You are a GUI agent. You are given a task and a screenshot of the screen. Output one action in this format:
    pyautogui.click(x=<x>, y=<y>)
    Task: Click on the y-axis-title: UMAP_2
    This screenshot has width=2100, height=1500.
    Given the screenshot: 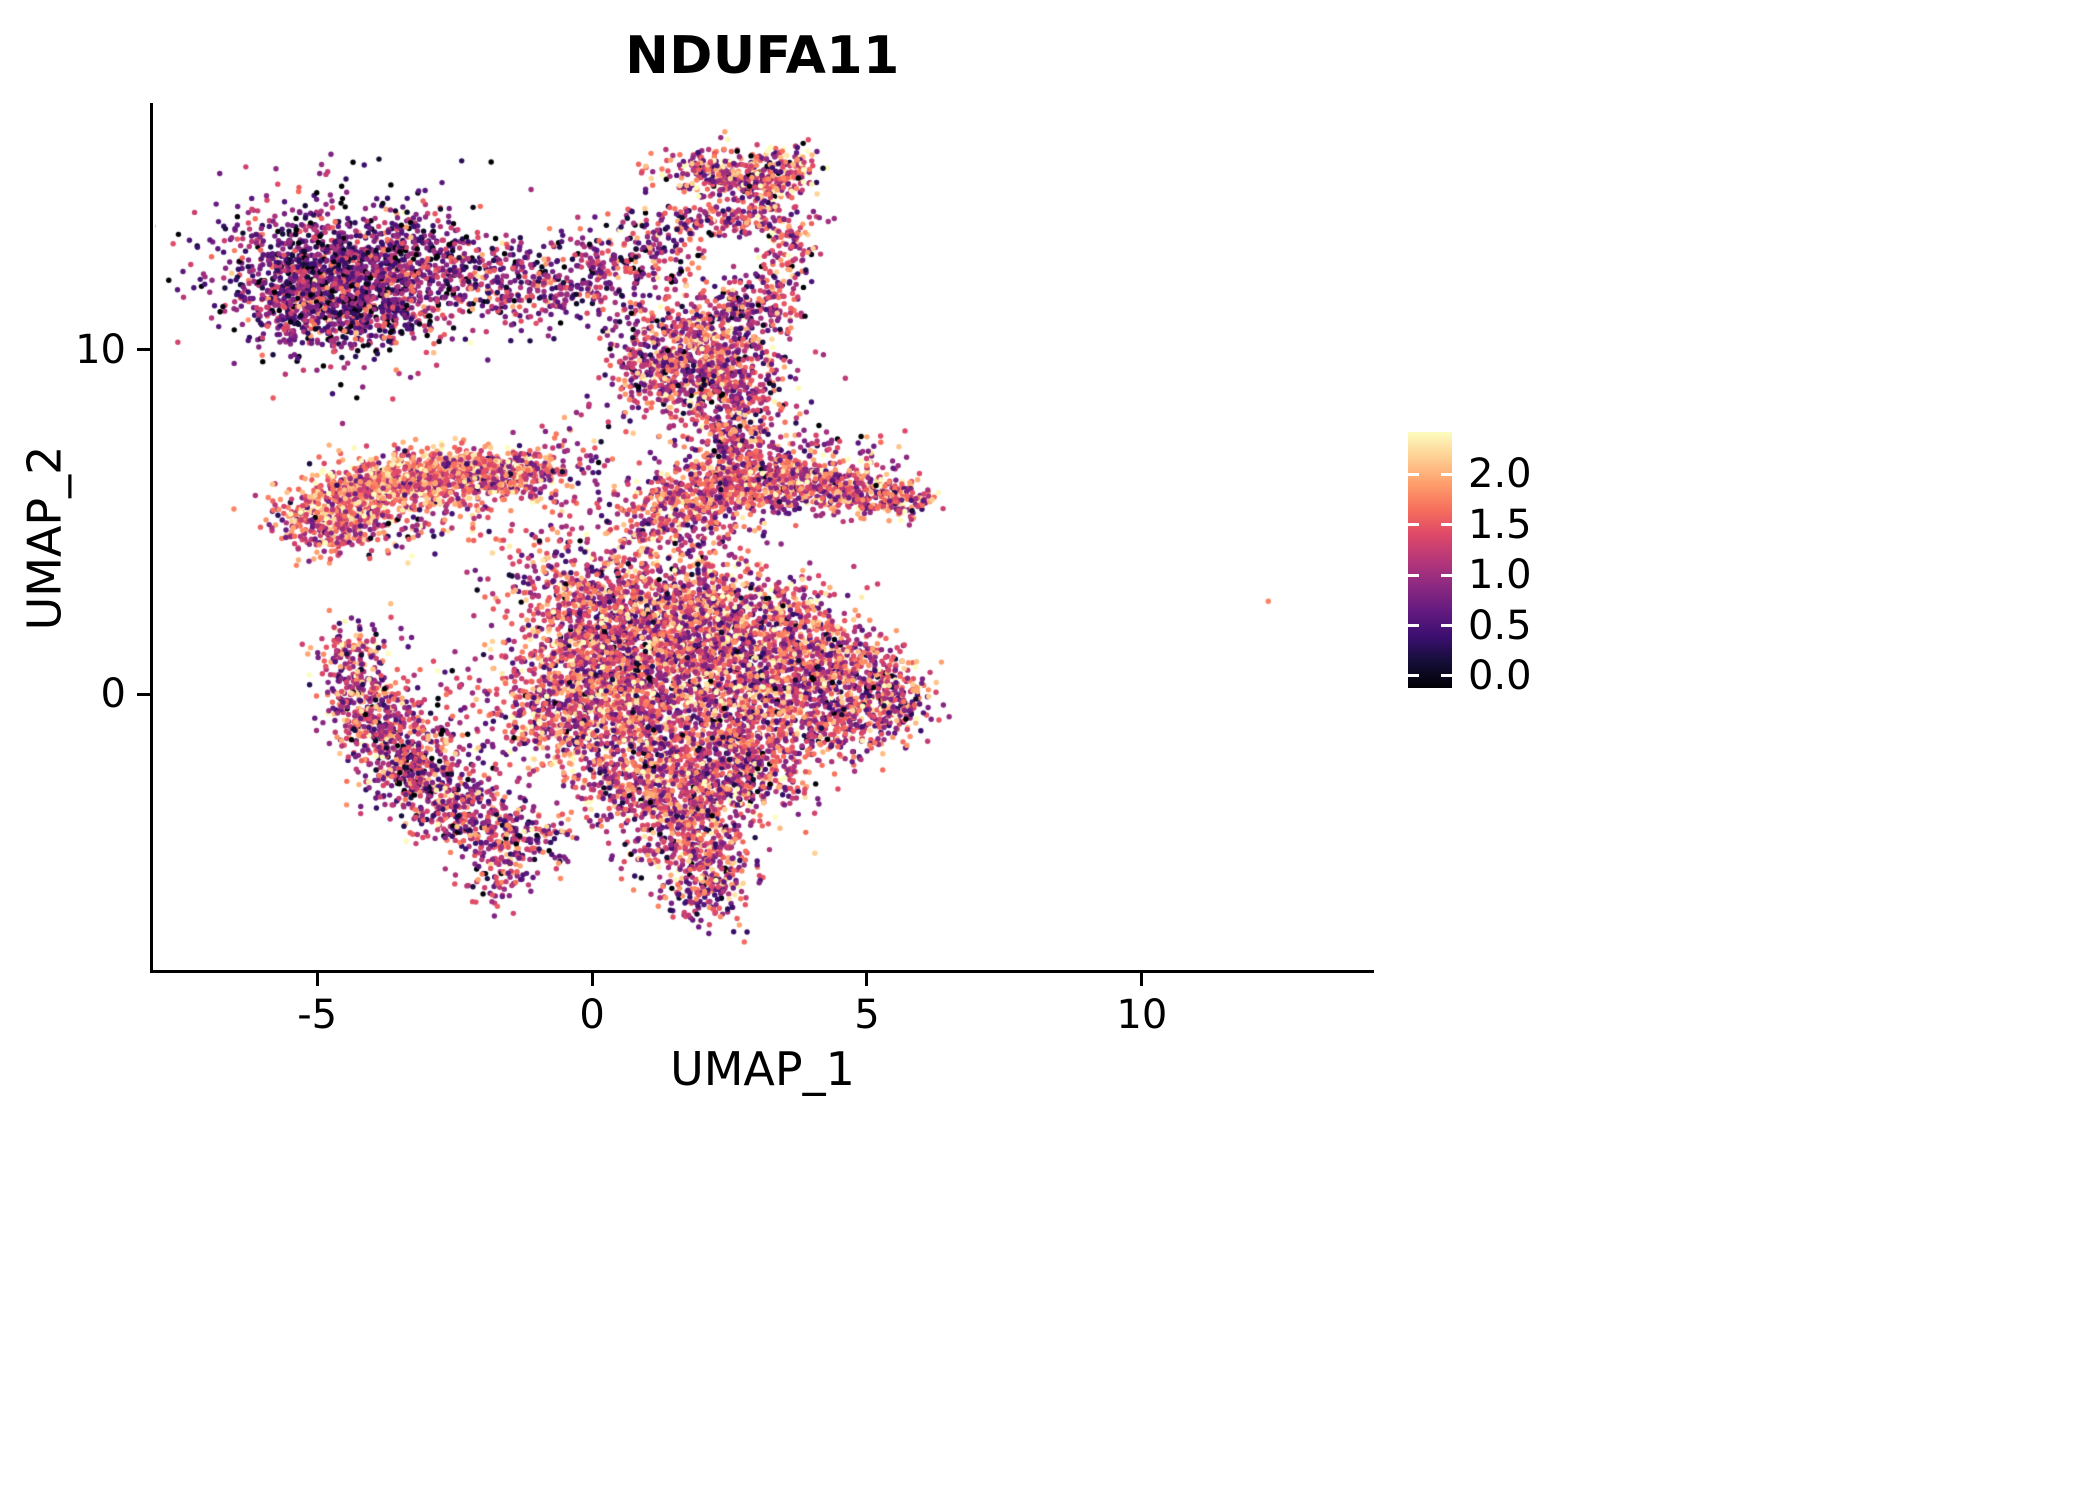 What is the action you would take?
    pyautogui.click(x=44, y=537)
    